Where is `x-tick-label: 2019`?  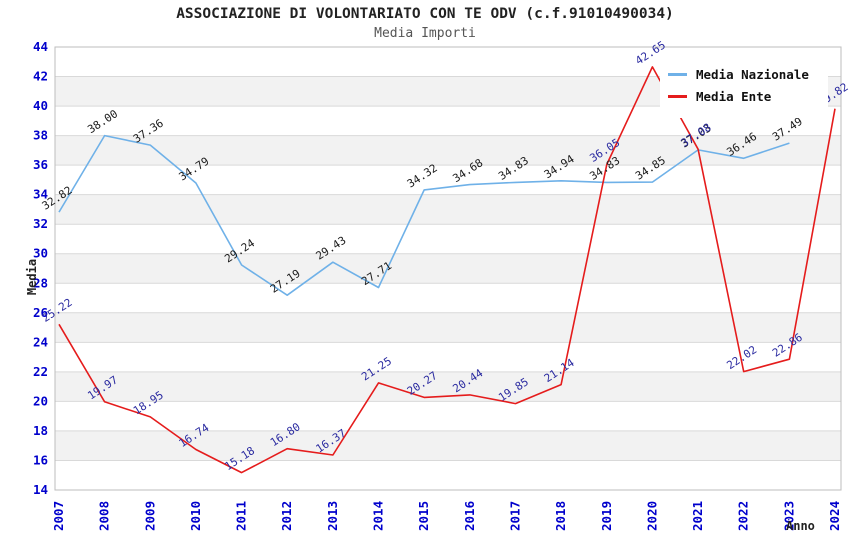 x-tick-label: 2019 is located at coordinates (606, 516).